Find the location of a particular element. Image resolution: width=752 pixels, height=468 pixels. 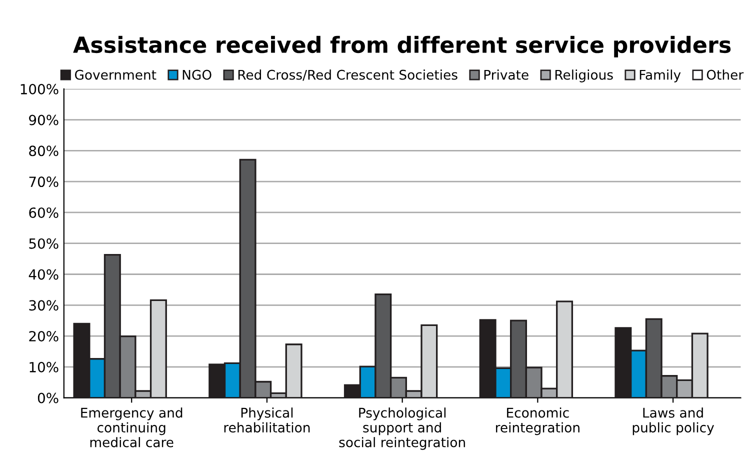

legend-label: Other is located at coordinates (725, 75).